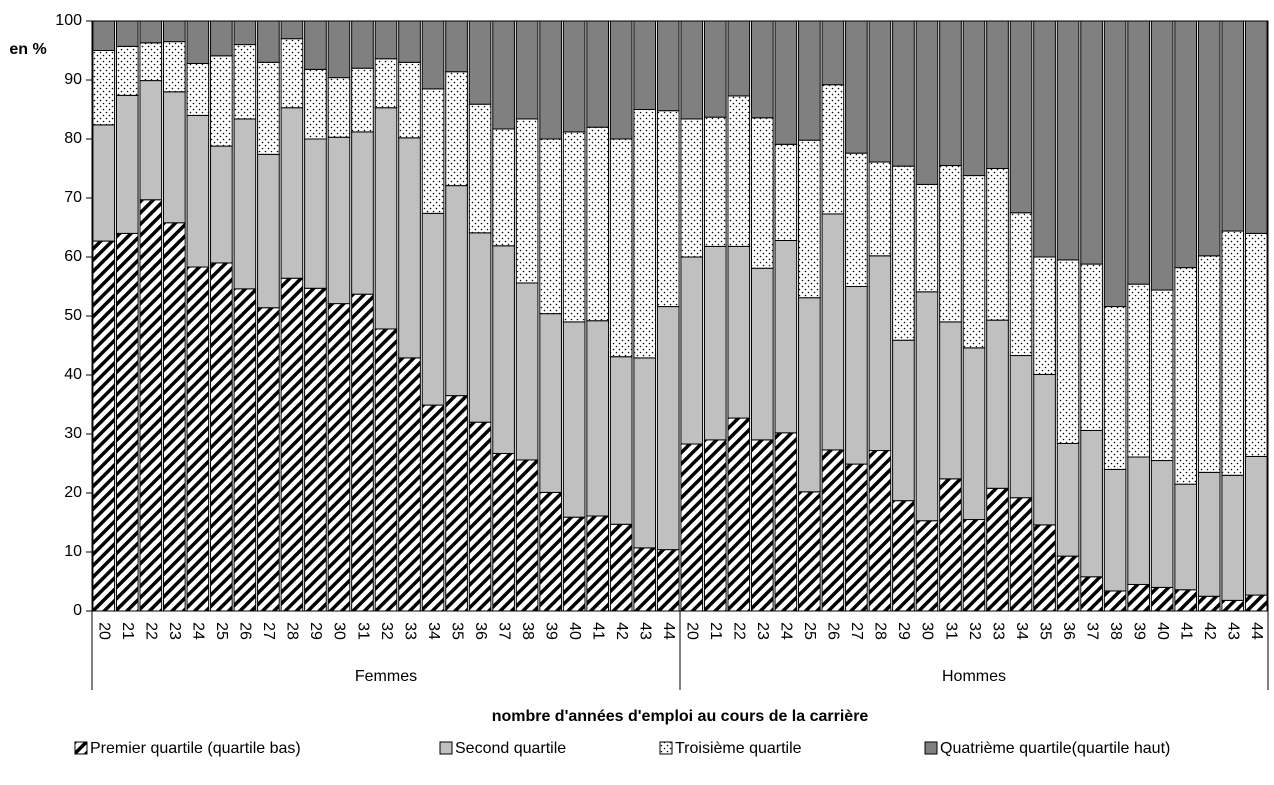 The width and height of the screenshot is (1274, 785). I want to click on legend-swatch, so click(81, 748).